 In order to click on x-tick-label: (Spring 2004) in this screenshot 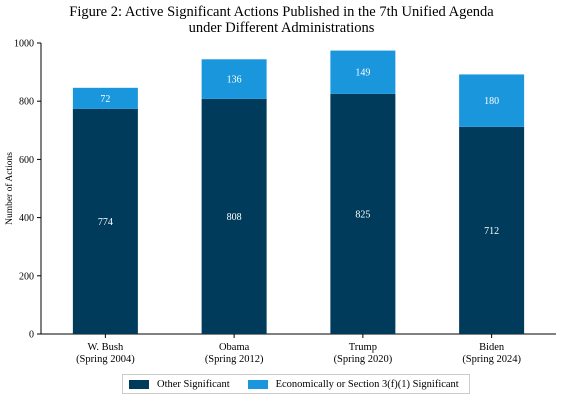, I will do `click(105, 359)`.